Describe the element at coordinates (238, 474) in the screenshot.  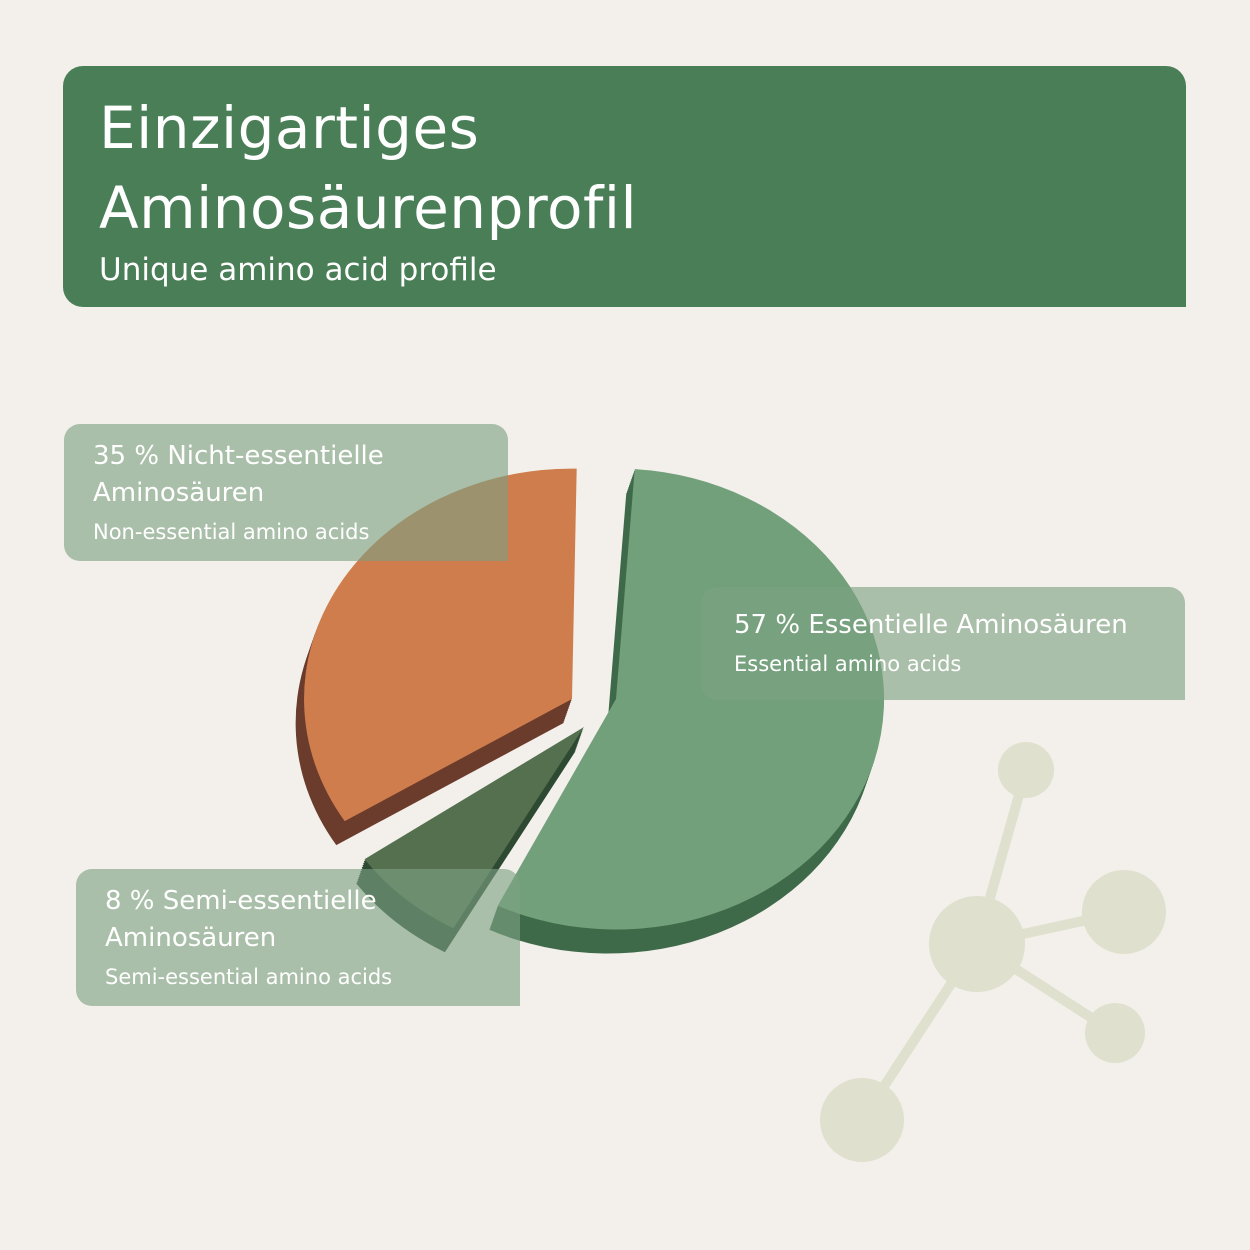
I see `label-non-essential-main: 35 % Nicht-essentielle Aminosäuren` at that location.